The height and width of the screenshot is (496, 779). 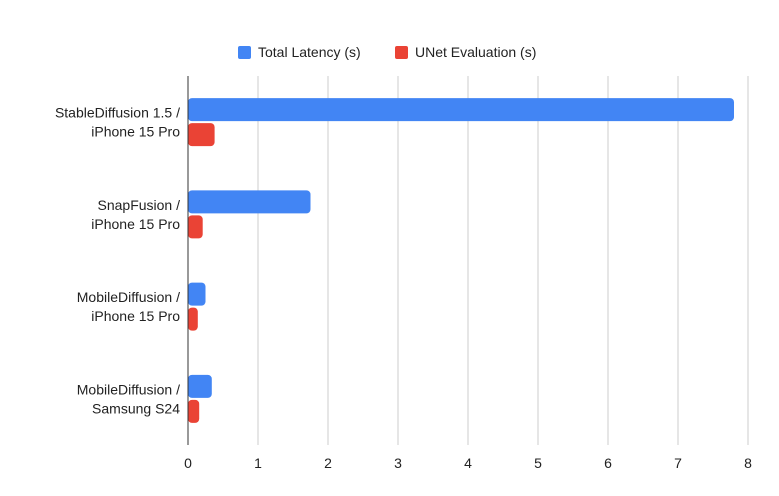 I want to click on category-label: SnapFusion /, so click(x=139, y=205).